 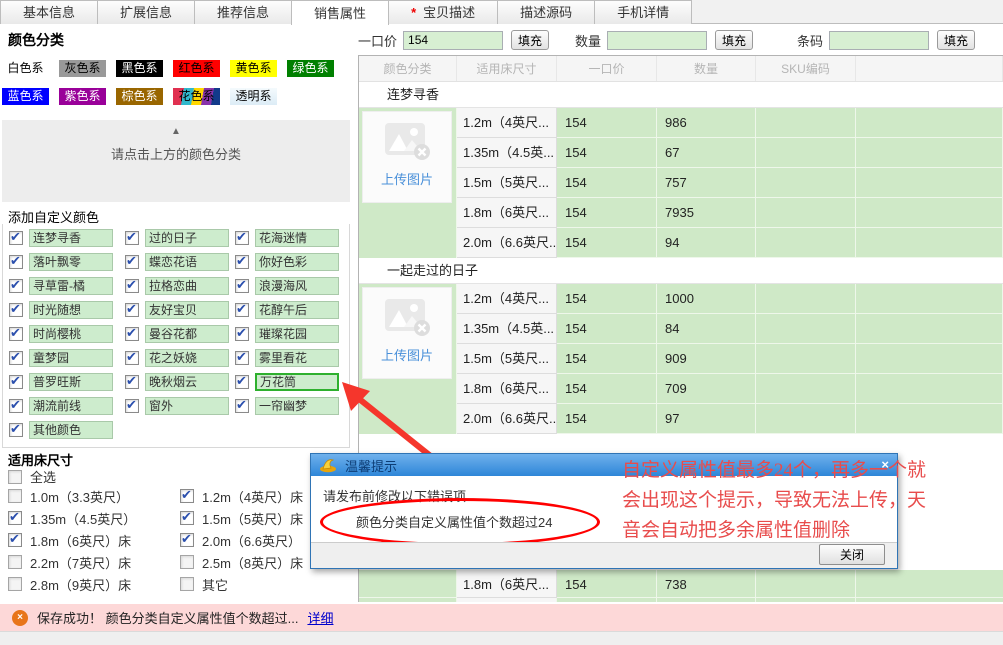 What do you see at coordinates (196, 68) in the screenshot?
I see `swatch-red: 红色系` at bounding box center [196, 68].